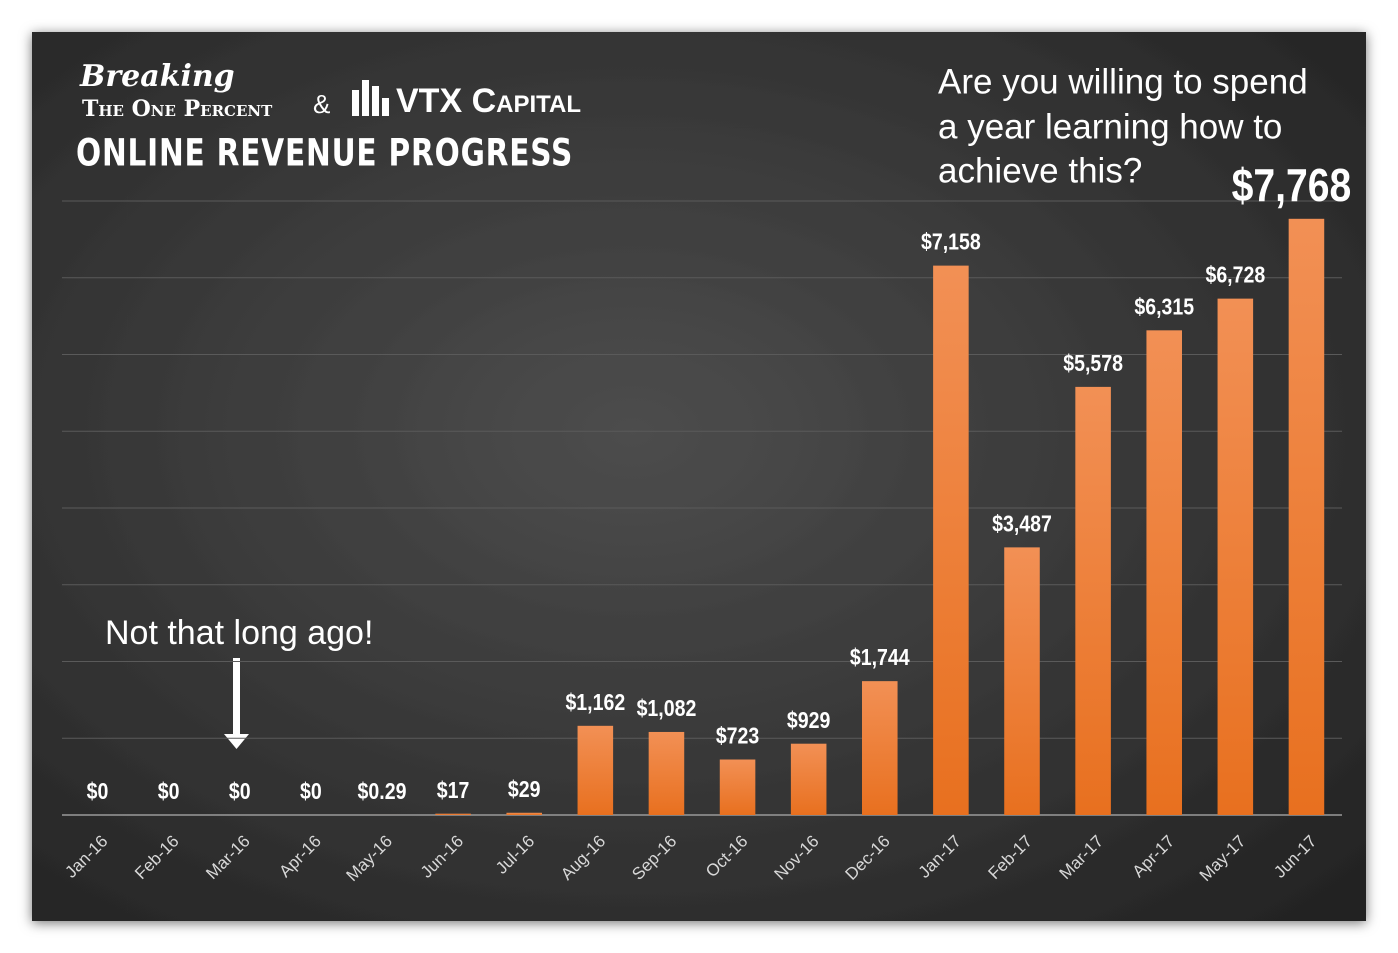 The width and height of the screenshot is (1398, 953). Describe the element at coordinates (370, 98) in the screenshot. I see `logo-icon` at that location.